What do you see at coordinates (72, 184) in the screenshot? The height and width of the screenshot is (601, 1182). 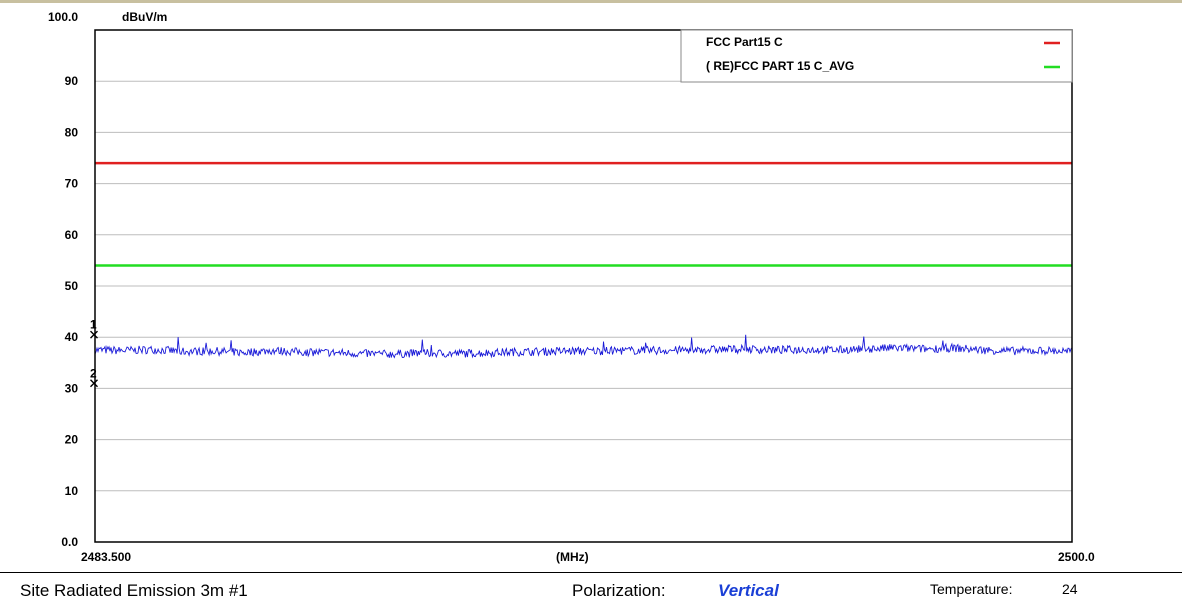 I see `y-tick-label: 70` at bounding box center [72, 184].